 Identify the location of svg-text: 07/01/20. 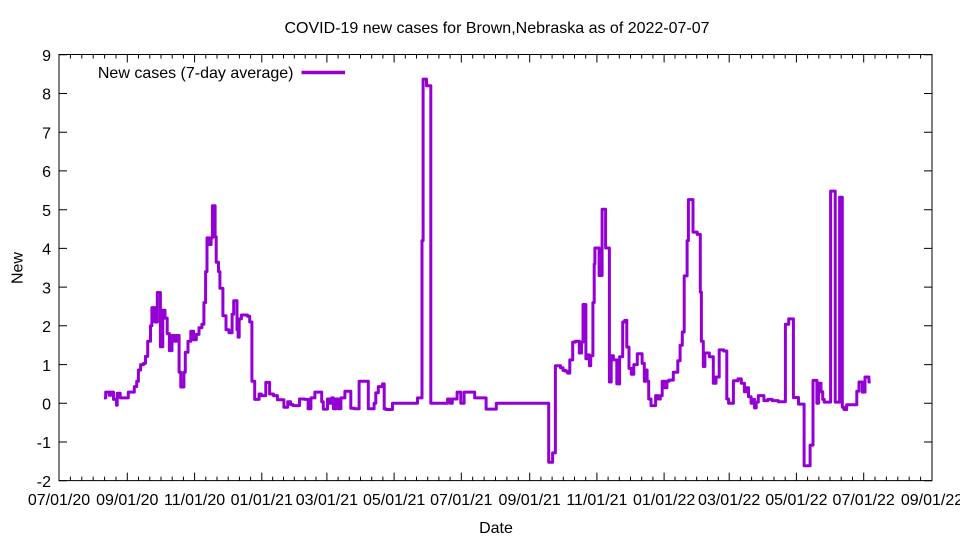
(59, 500).